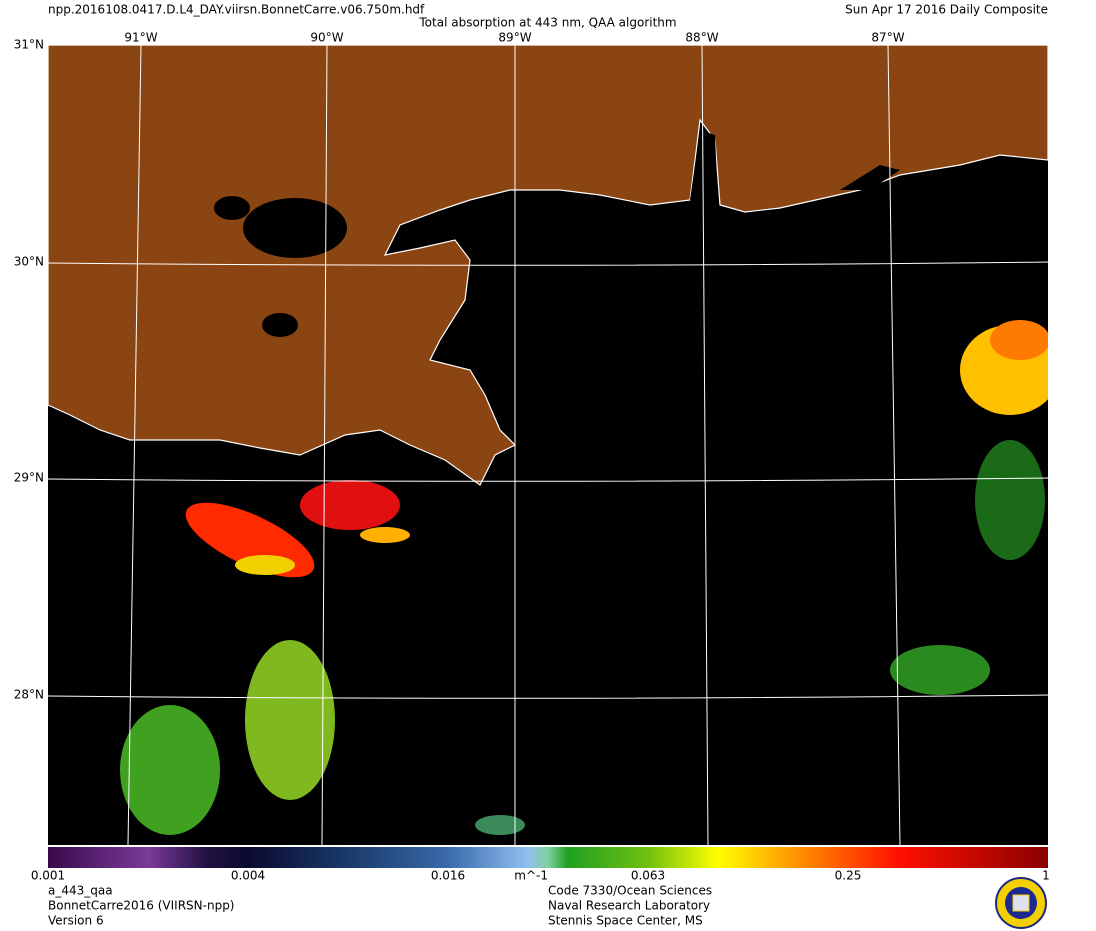 The image size is (1096, 931). What do you see at coordinates (625, 921) in the screenshot?
I see `org-line: Stennis Space Center, MS` at bounding box center [625, 921].